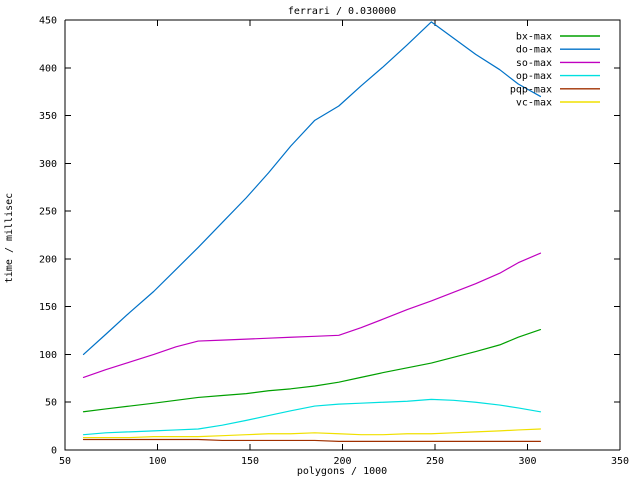 This screenshot has width=640, height=480. I want to click on legend-label-so-max: so-max, so click(534, 63).